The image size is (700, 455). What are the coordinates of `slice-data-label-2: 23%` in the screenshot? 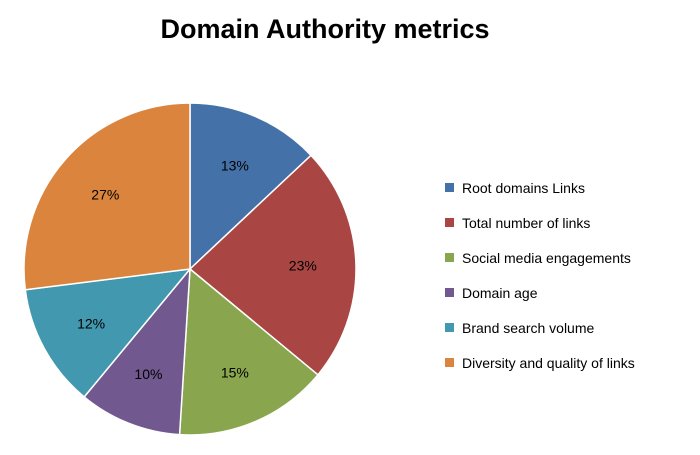 It's located at (303, 265).